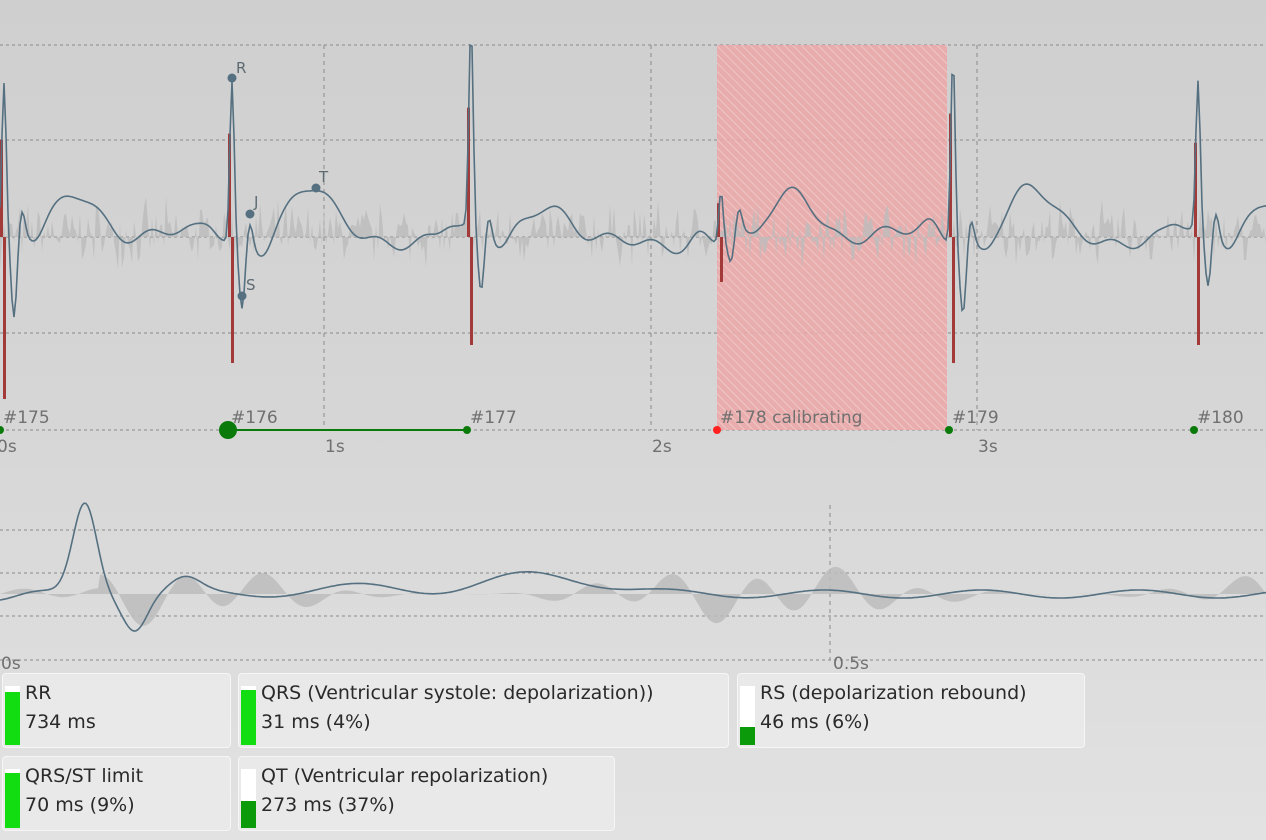 This screenshot has width=1266, height=840. I want to click on beat-label: #179, so click(975, 418).